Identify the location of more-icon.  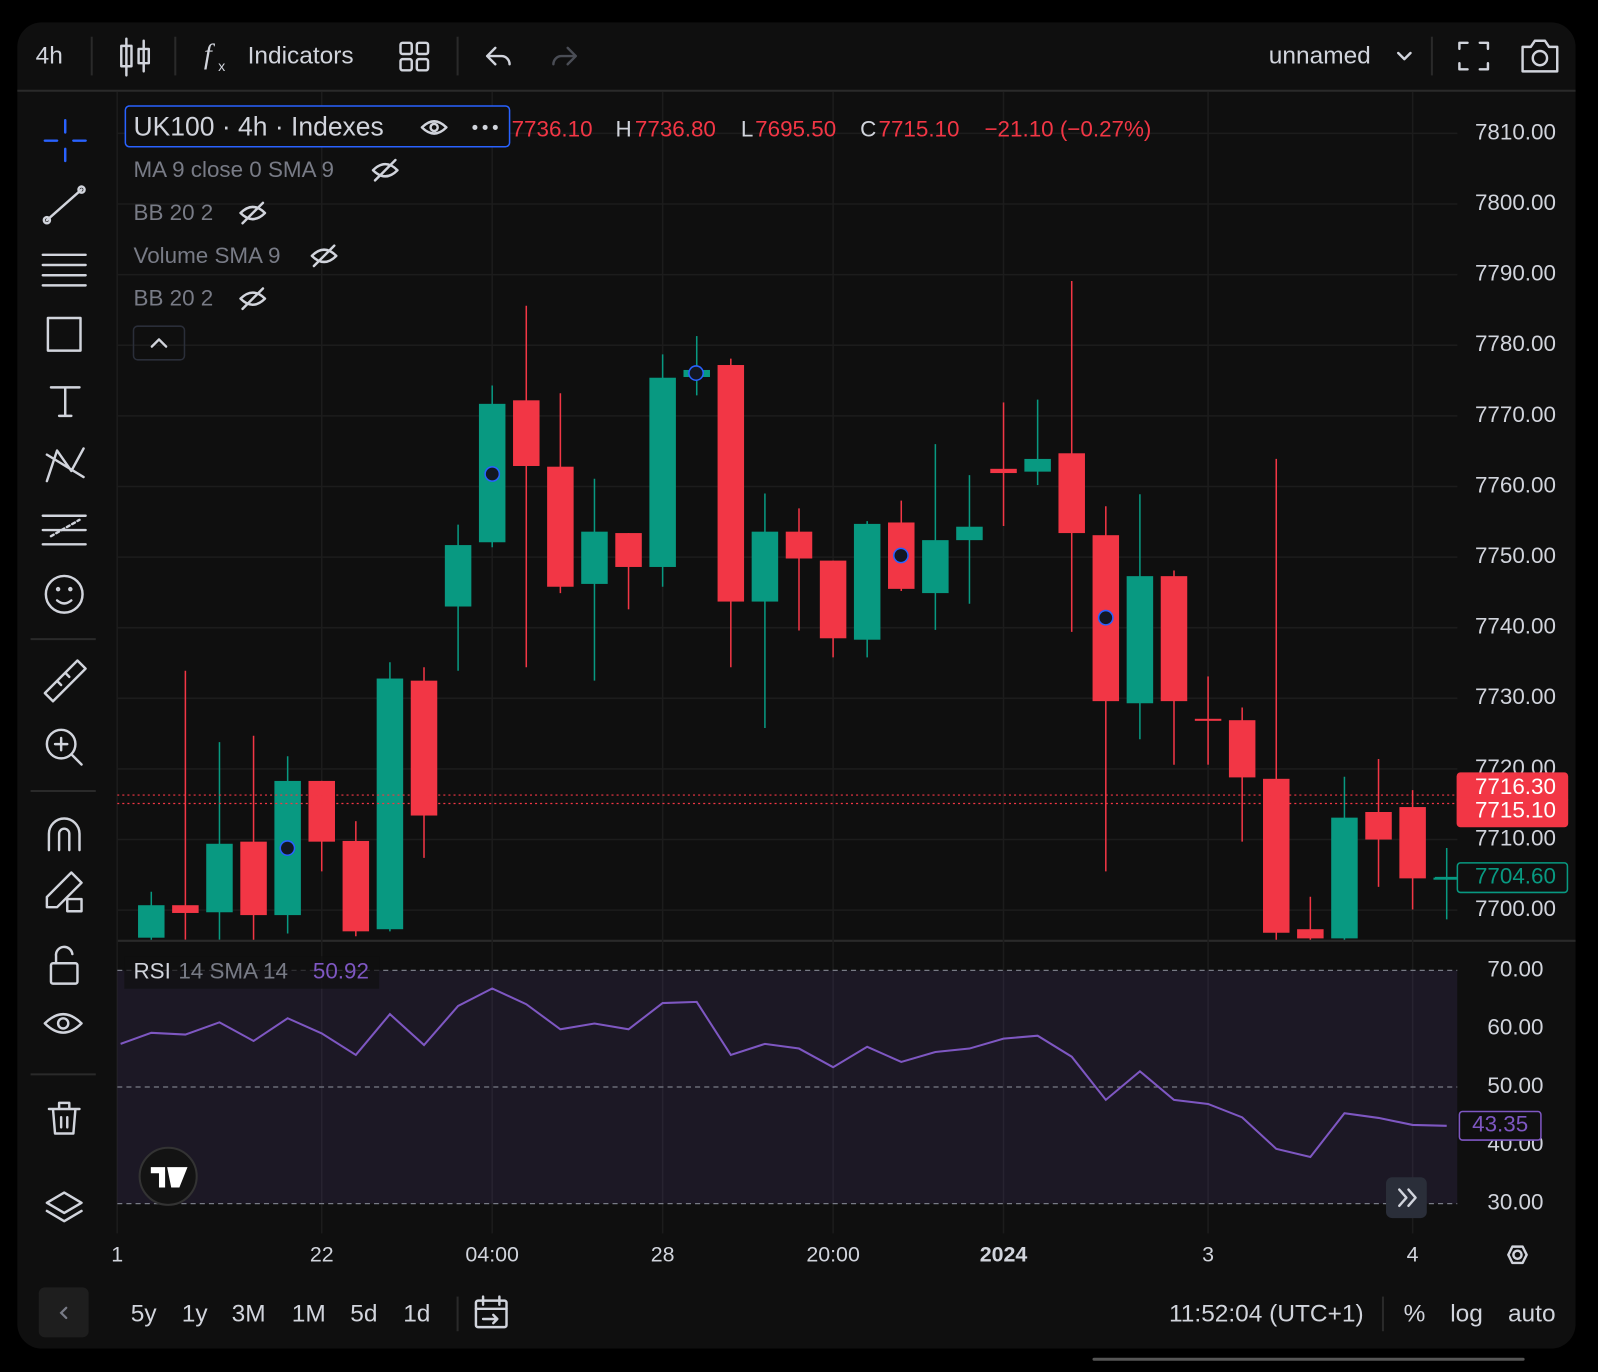
(485, 127).